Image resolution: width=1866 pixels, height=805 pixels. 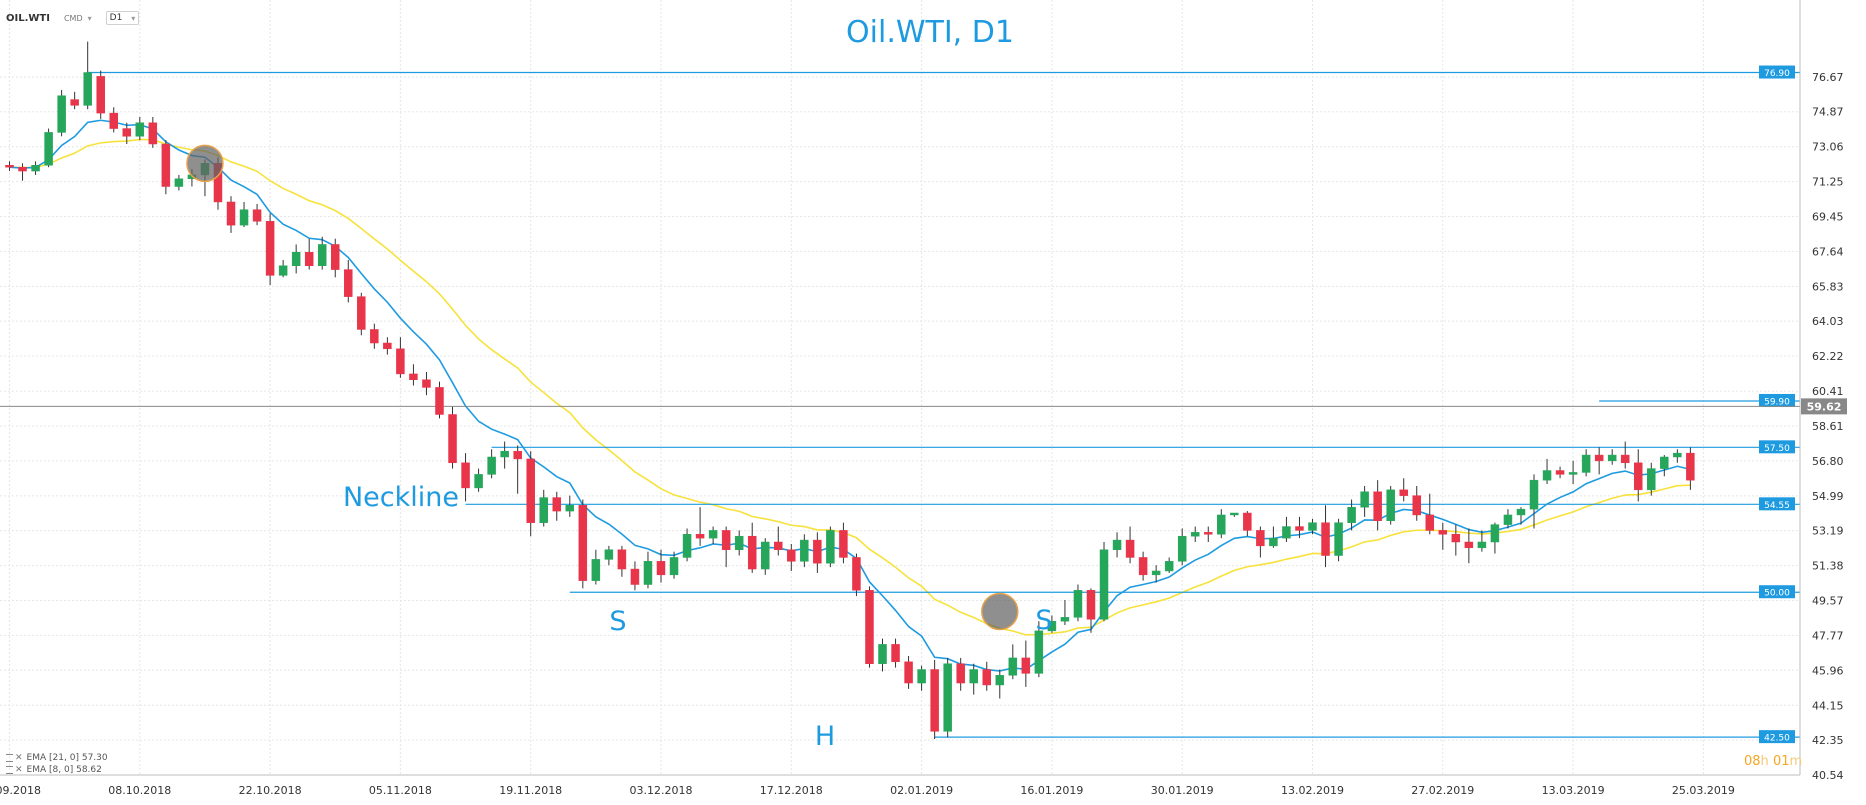 What do you see at coordinates (89, 18) in the screenshot?
I see `chevron-down-icon: ▾` at bounding box center [89, 18].